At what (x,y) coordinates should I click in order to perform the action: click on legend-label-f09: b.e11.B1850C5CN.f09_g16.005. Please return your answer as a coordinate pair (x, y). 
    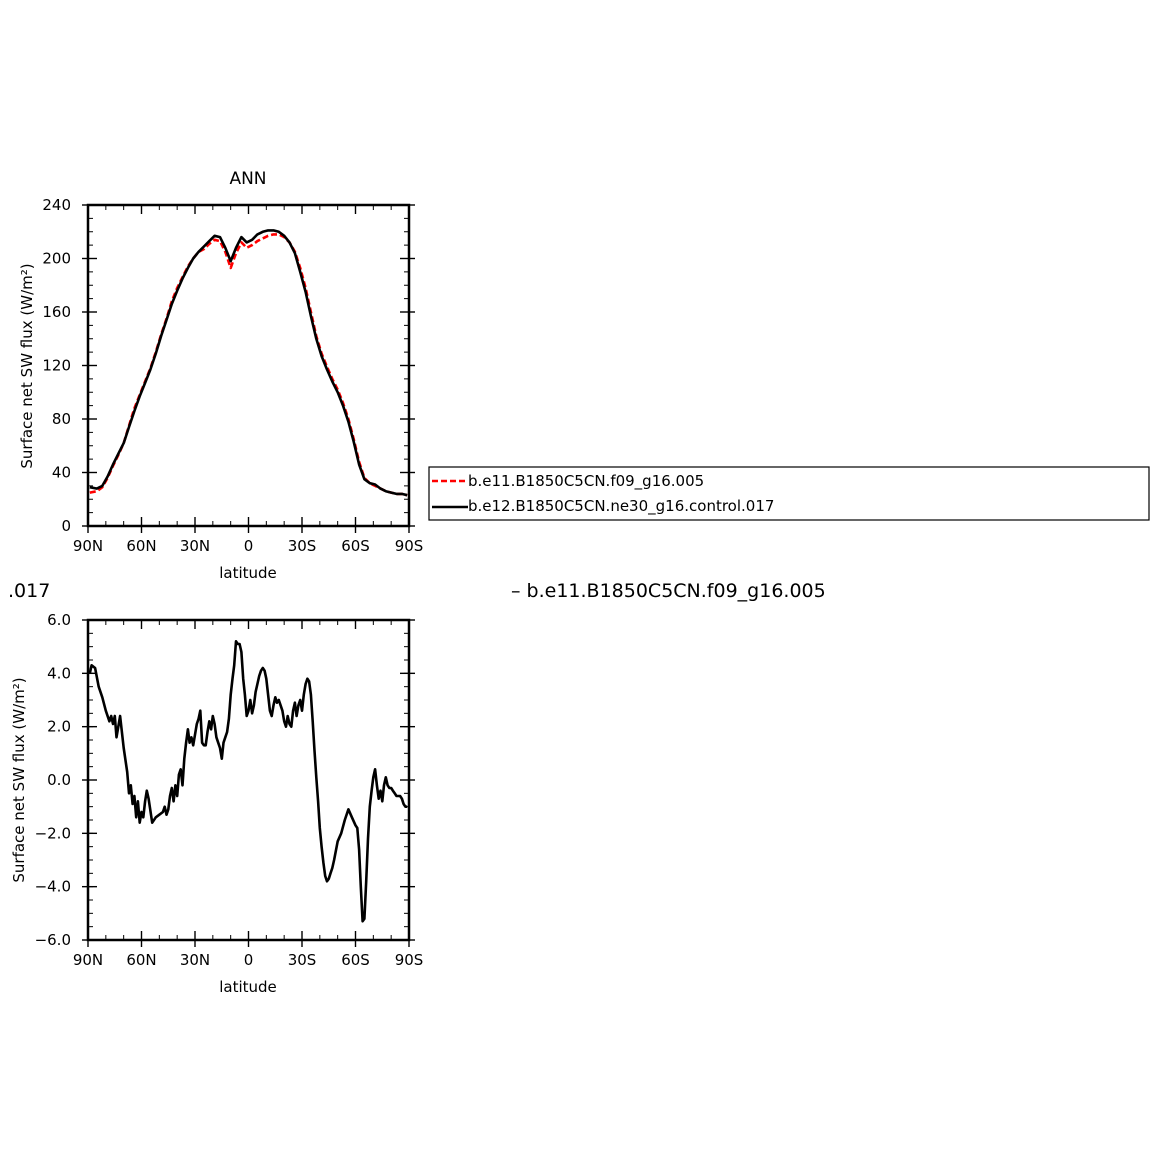
    Looking at the image, I should click on (586, 481).